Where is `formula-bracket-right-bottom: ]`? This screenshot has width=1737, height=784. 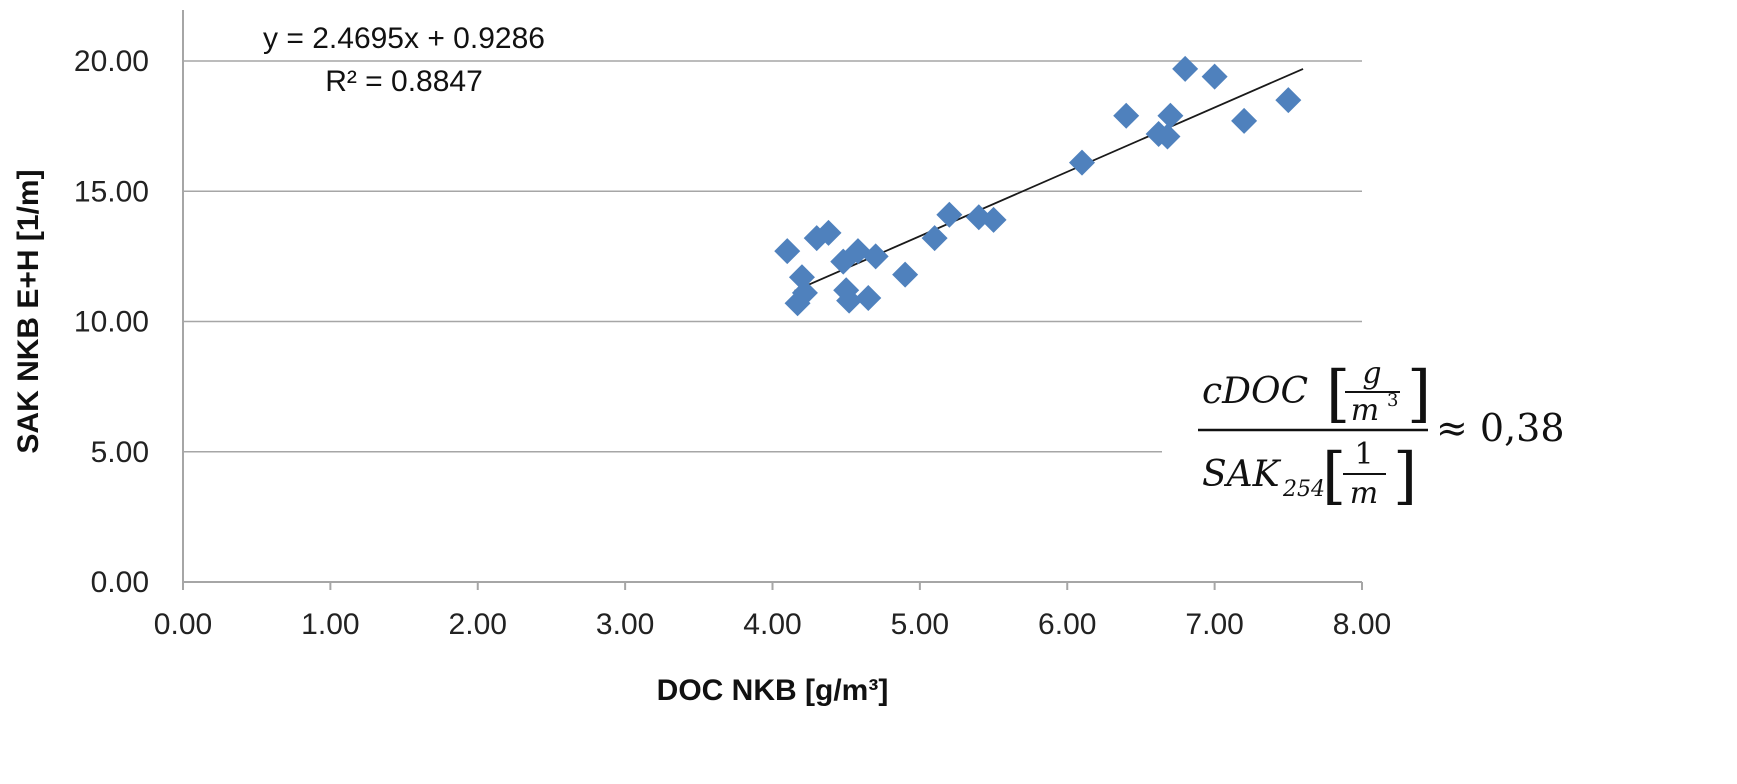 formula-bracket-right-bottom: ] is located at coordinates (1405, 475).